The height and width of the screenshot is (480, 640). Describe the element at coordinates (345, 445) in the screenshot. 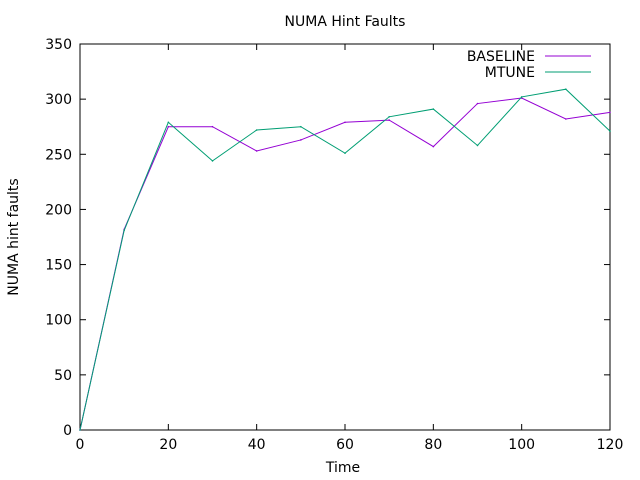

I see `x-tick-label: 60` at that location.